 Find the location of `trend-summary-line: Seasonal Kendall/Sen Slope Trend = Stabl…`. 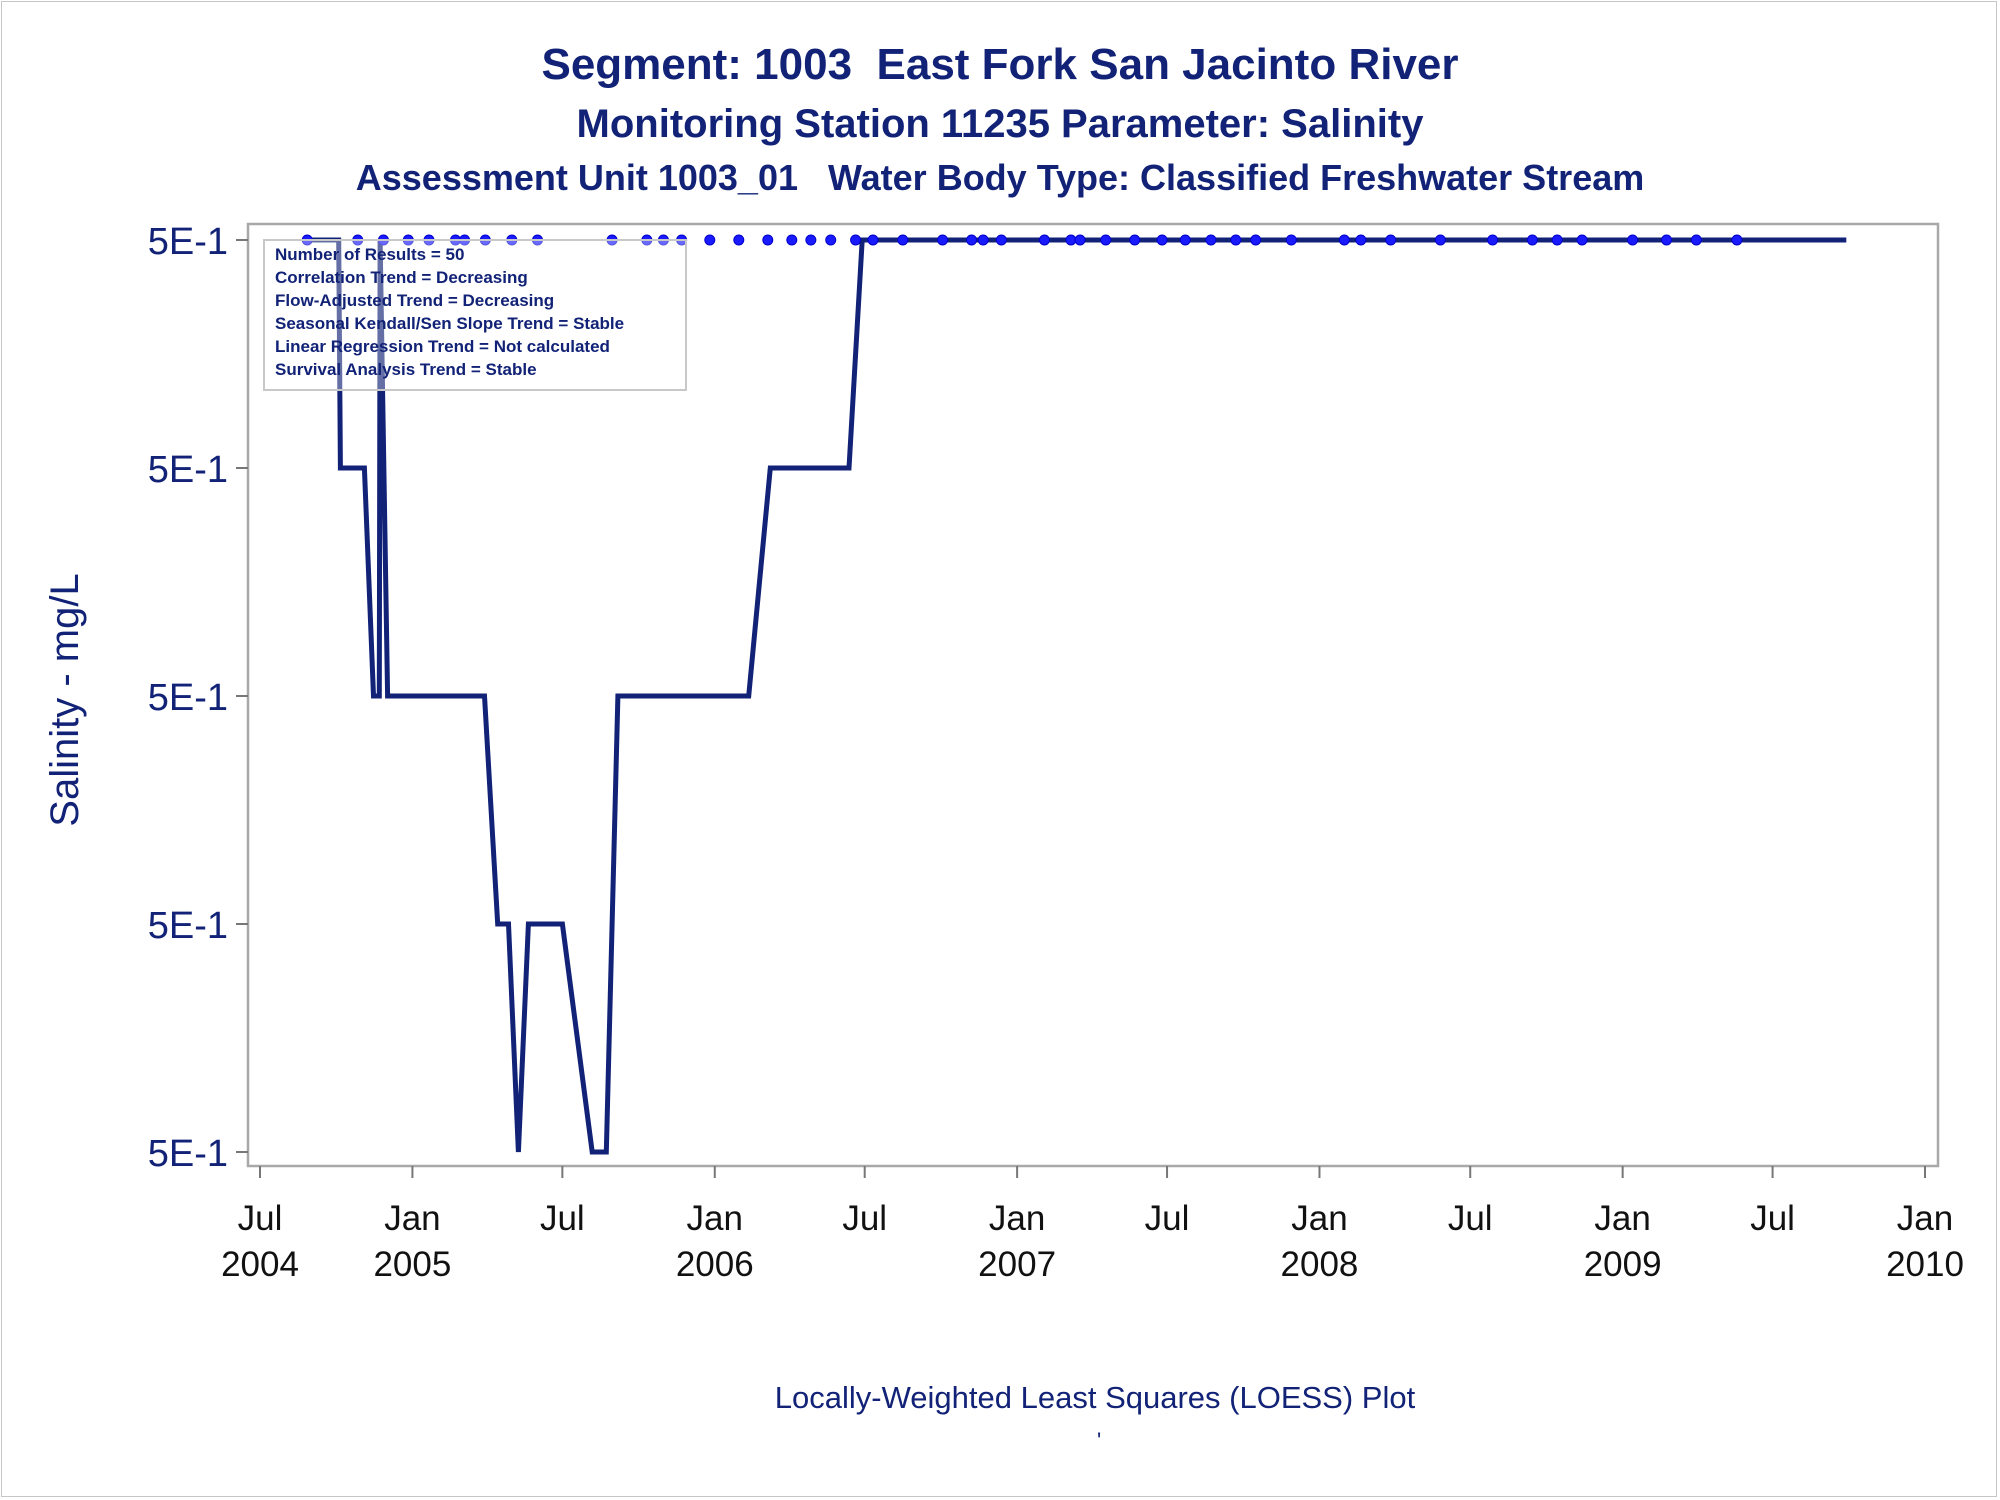

trend-summary-line: Seasonal Kendall/Sen Slope Trend = Stabl… is located at coordinates (449, 323).